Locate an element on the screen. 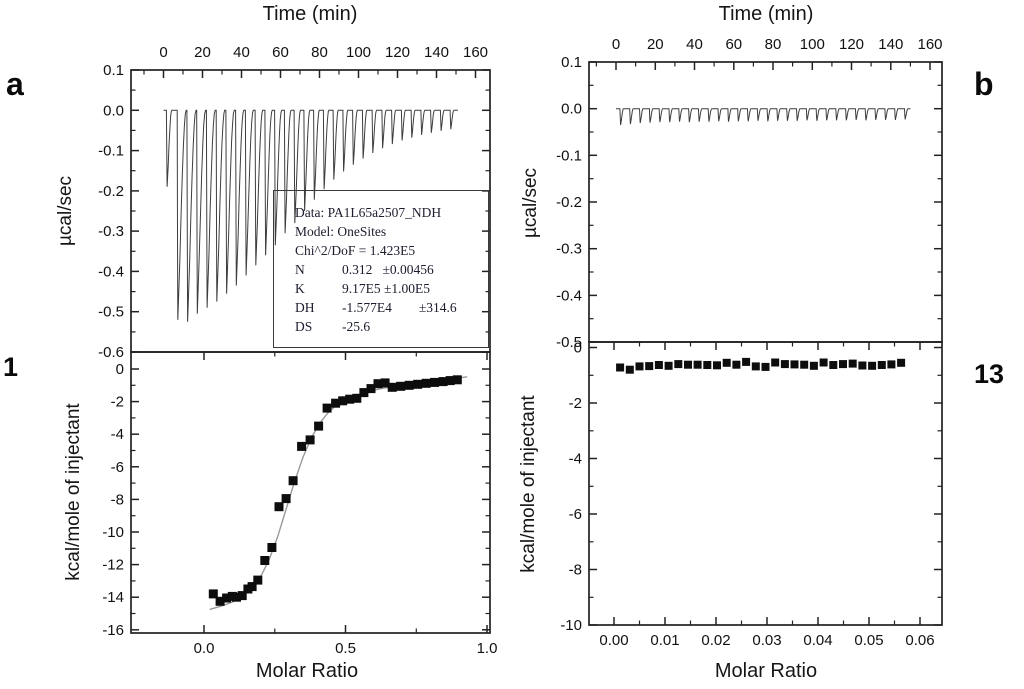 Image resolution: width=1024 pixels, height=689 pixels. panel-b-molar-ratio-label: Molar Ratio is located at coordinates (766, 671).